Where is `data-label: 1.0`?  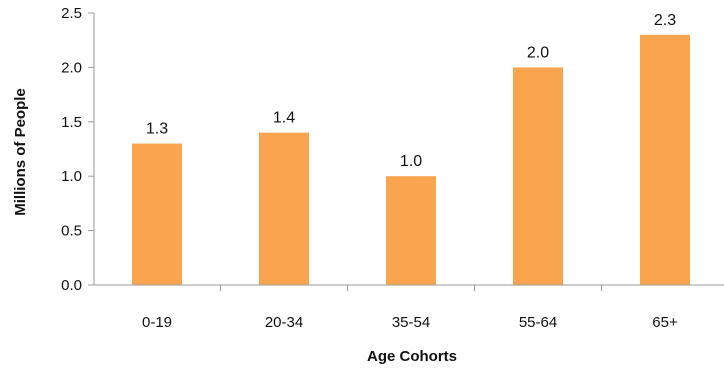
data-label: 1.0 is located at coordinates (411, 161).